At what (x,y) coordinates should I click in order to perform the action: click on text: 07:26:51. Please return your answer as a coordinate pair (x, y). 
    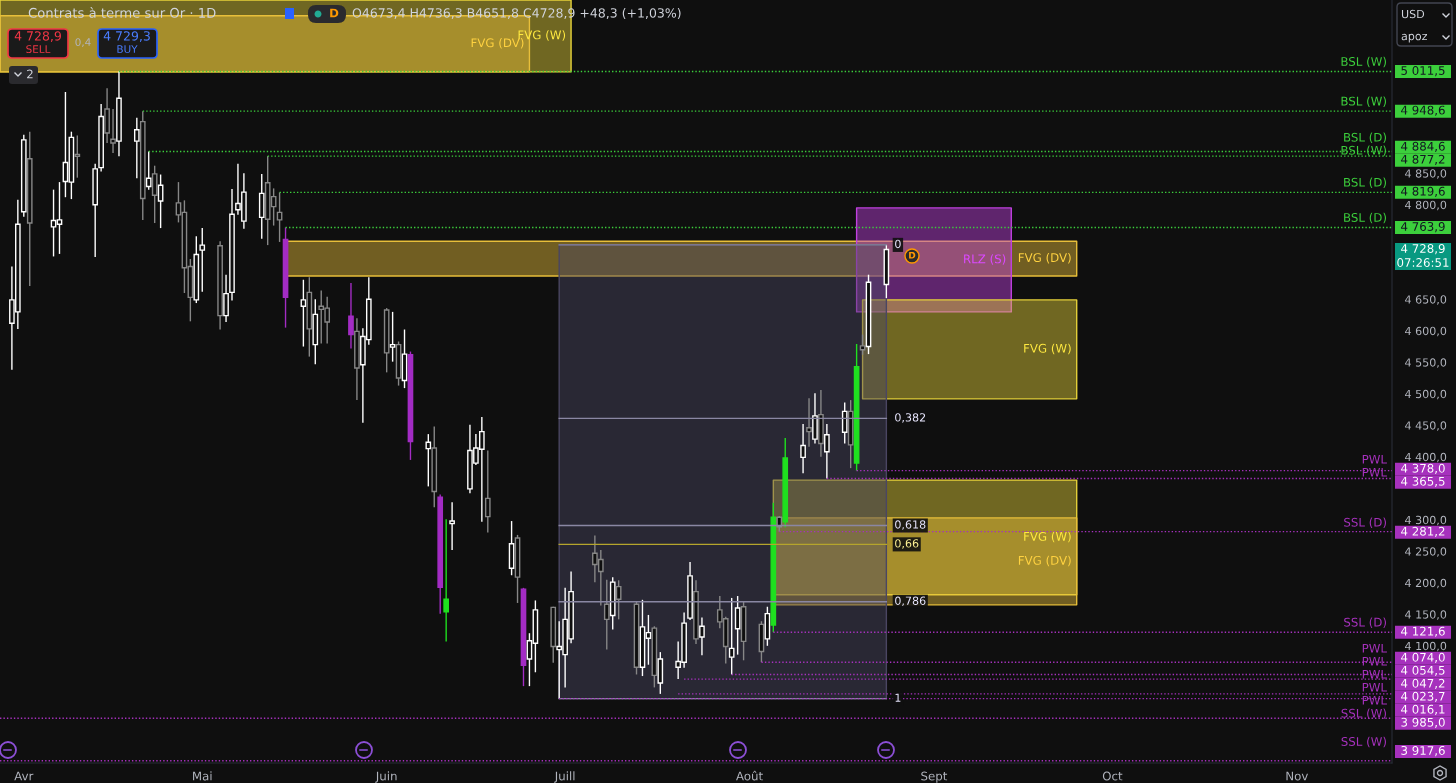
    Looking at the image, I should click on (1423, 262).